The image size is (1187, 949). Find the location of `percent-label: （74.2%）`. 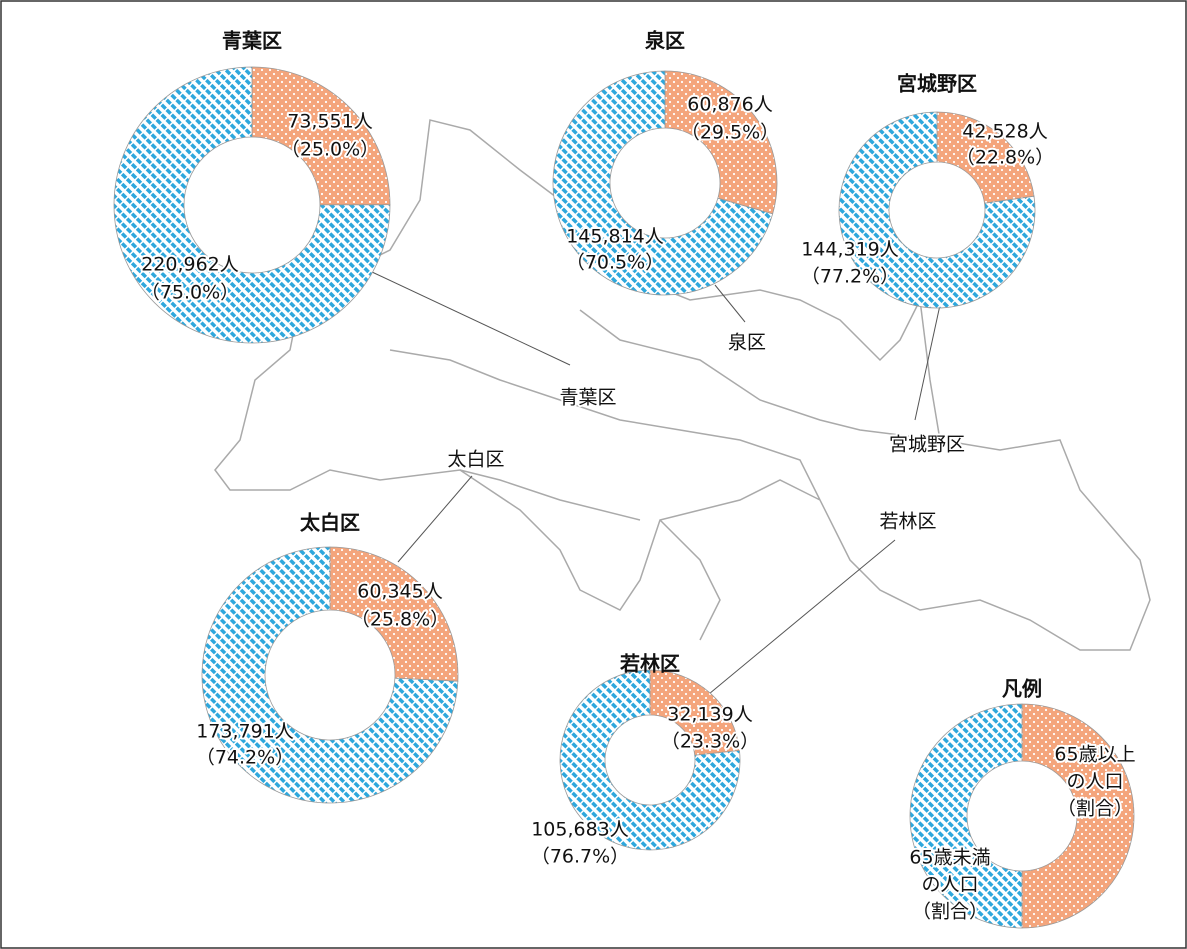

percent-label: （74.2%） is located at coordinates (245, 758).